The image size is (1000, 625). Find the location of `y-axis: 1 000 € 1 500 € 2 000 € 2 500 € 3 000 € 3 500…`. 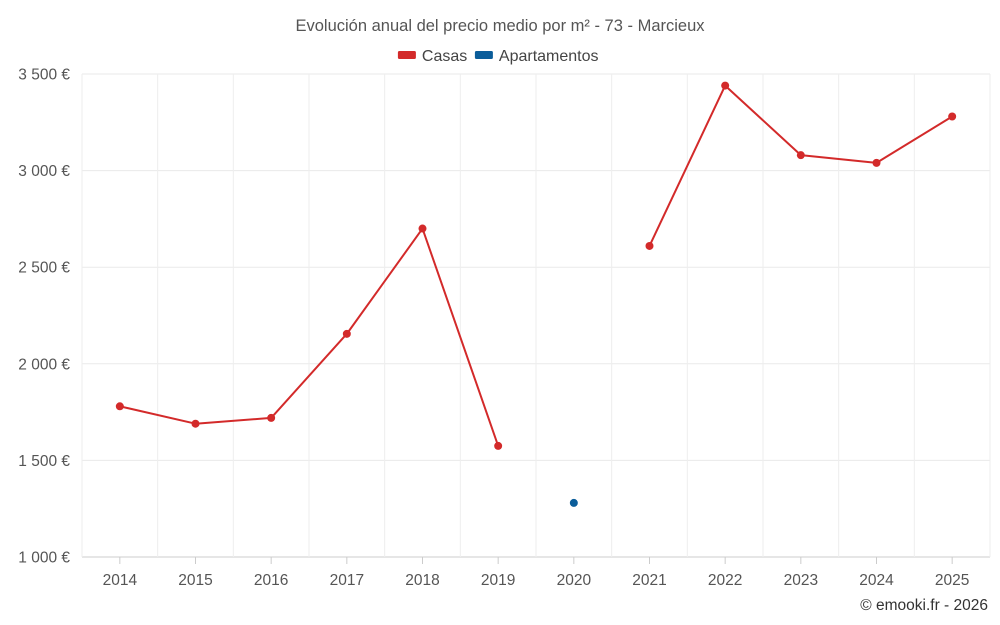

y-axis: 1 000 € 1 500 € 2 000 € 2 500 € 3 000 € 3 500… is located at coordinates (44, 317).